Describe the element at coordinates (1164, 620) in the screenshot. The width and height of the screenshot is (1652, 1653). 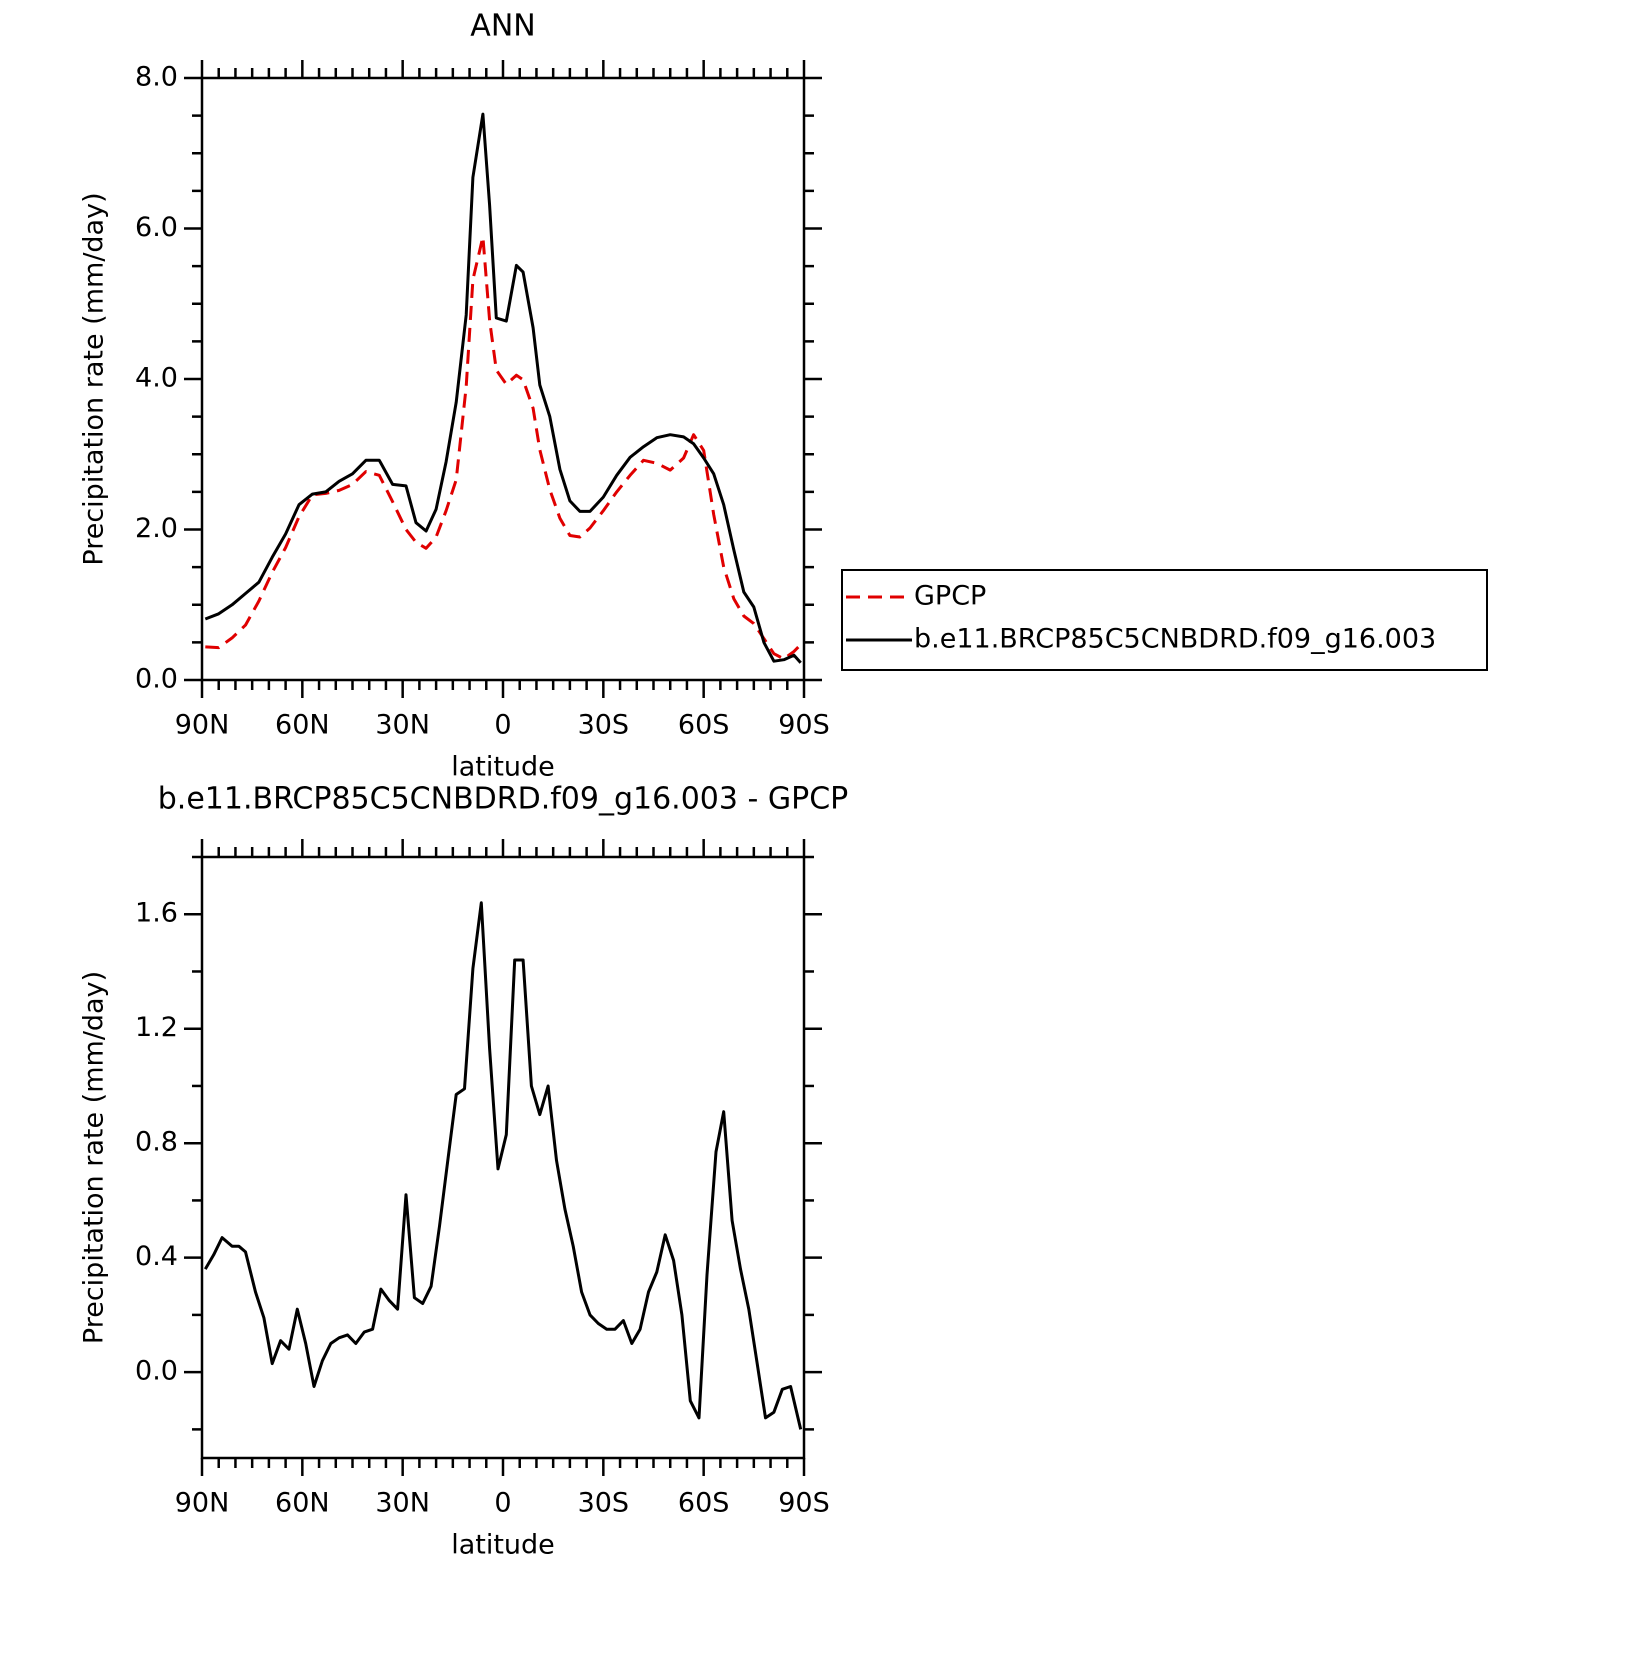
I see `legend-box` at that location.